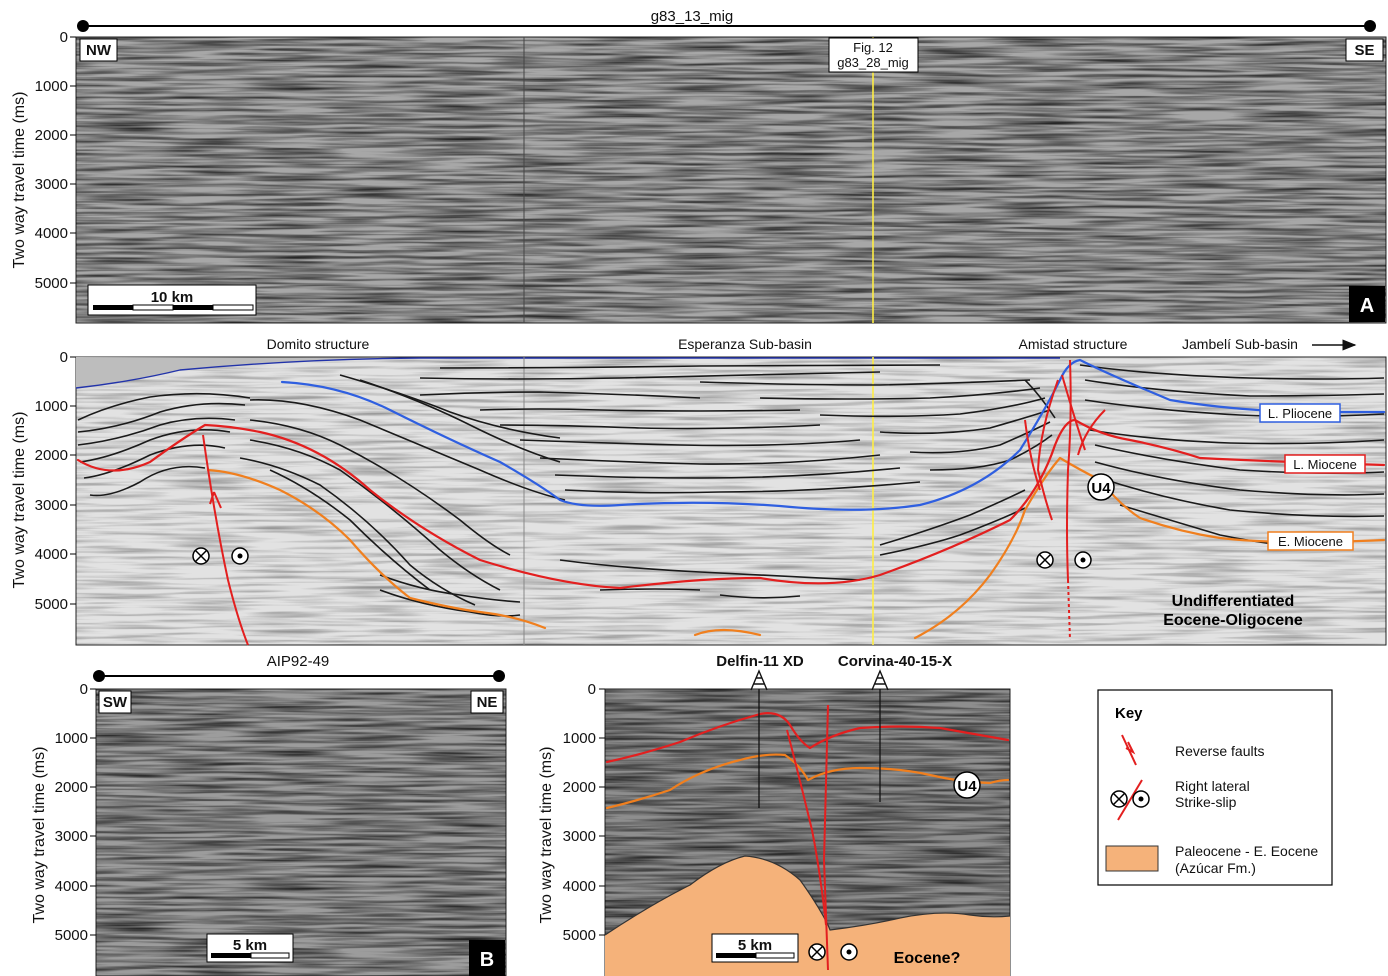  What do you see at coordinates (692, 16) in the screenshot?
I see `line-name: g83_13_mig` at bounding box center [692, 16].